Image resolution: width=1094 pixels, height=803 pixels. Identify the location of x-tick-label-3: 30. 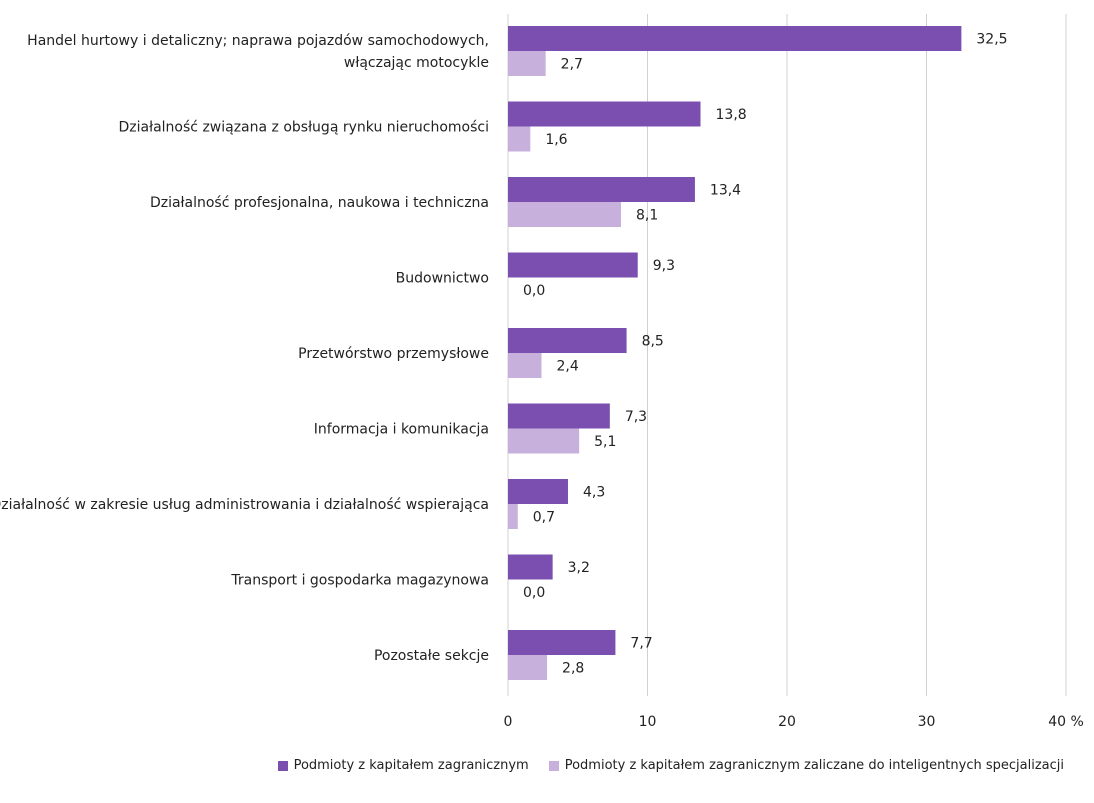
(927, 722).